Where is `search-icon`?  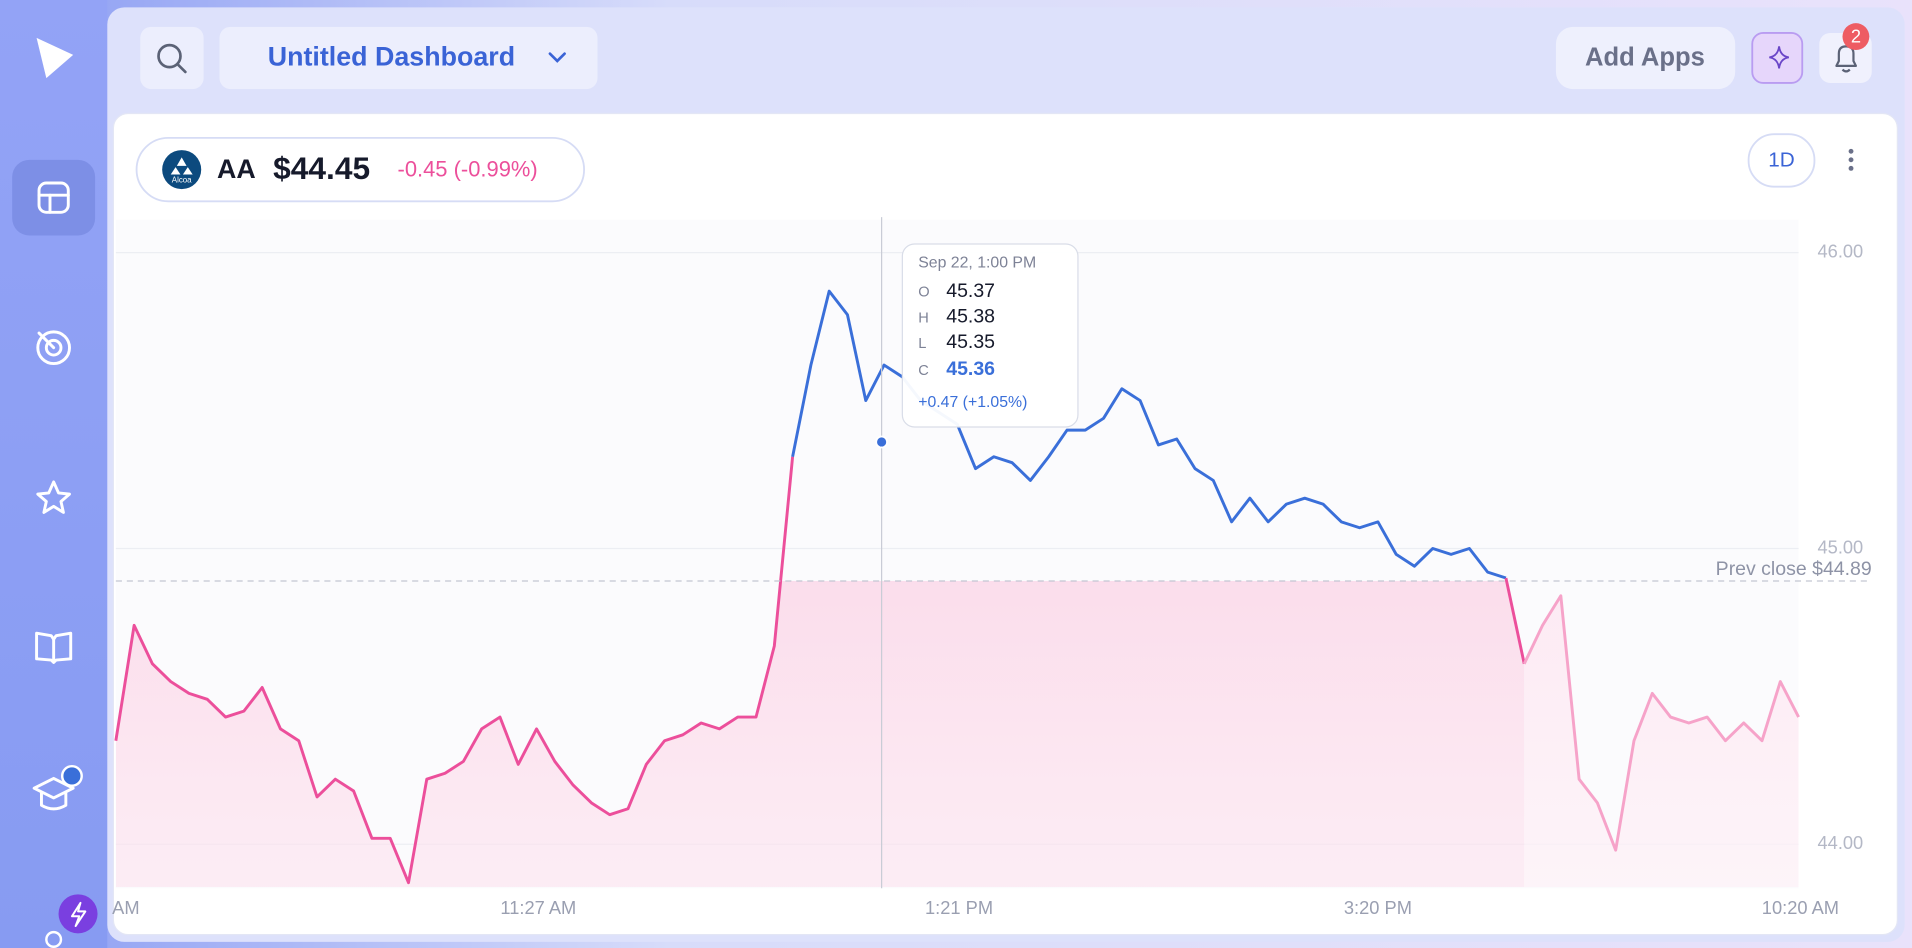
search-icon is located at coordinates (172, 58).